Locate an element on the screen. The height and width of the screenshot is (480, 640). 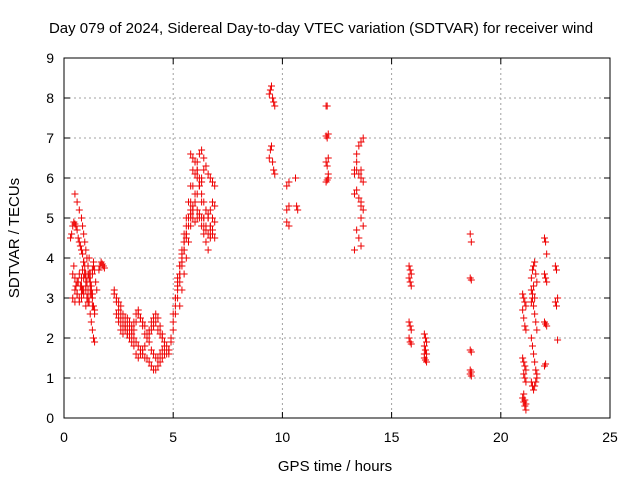
y-tick-label: 8 is located at coordinates (50, 98).